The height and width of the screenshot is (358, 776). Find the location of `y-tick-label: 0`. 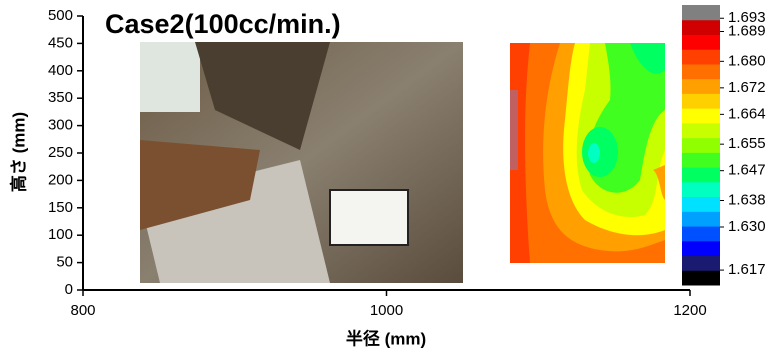

y-tick-label: 0 is located at coordinates (69, 289).